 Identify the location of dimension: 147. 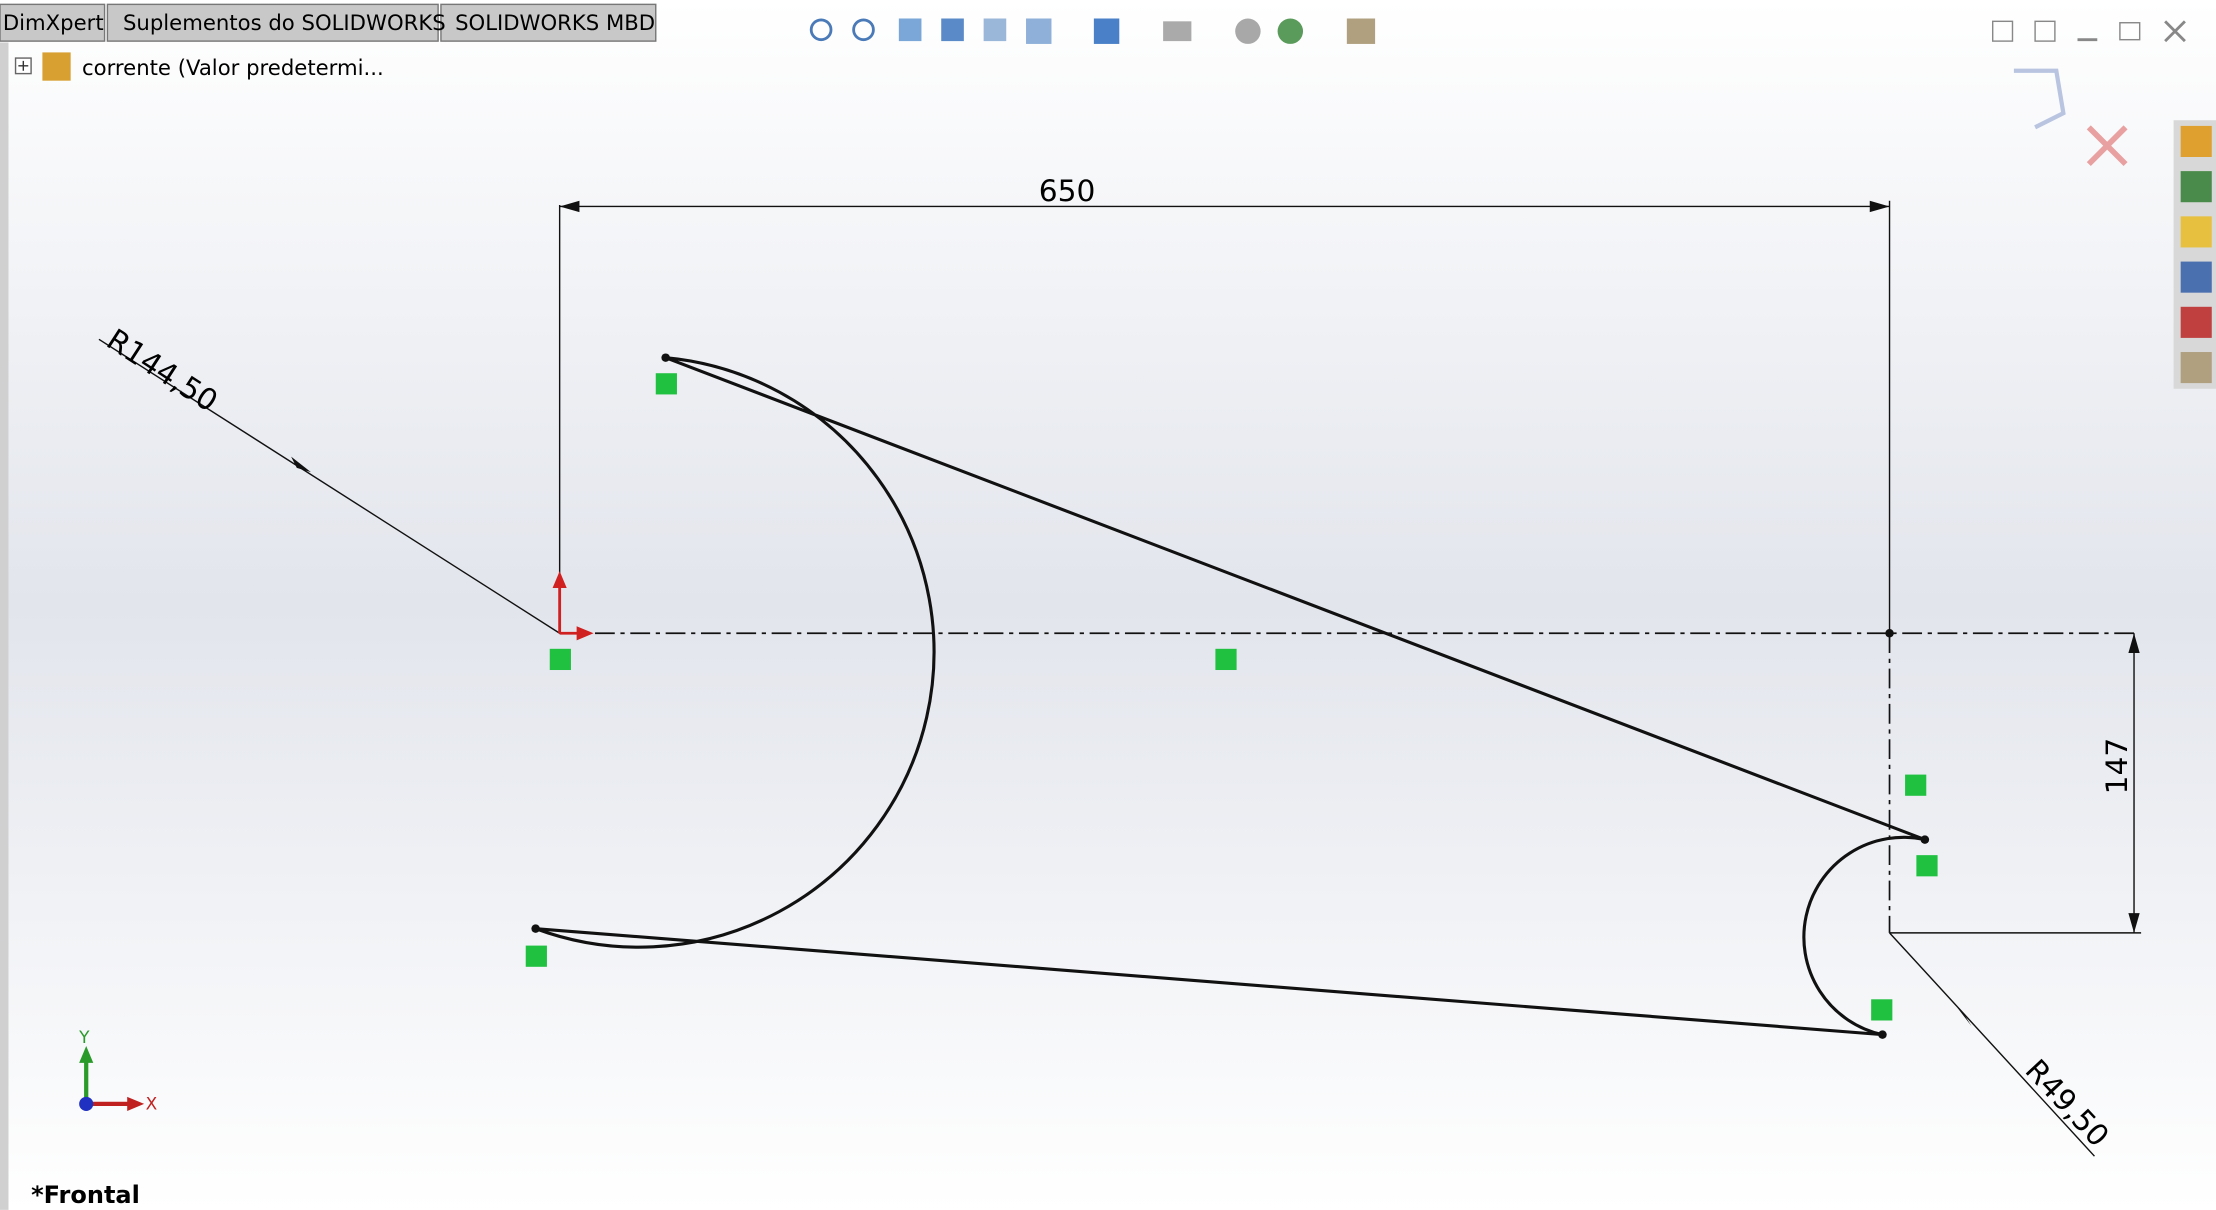
(2116, 766).